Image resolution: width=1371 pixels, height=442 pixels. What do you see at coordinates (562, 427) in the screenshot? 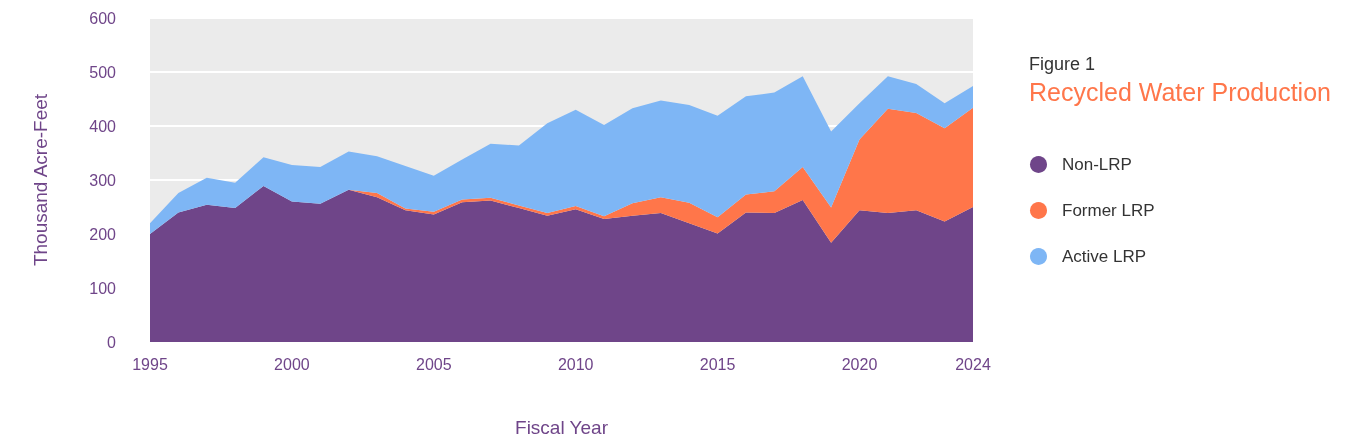
I see `x-axis-title: Fiscal Year` at bounding box center [562, 427].